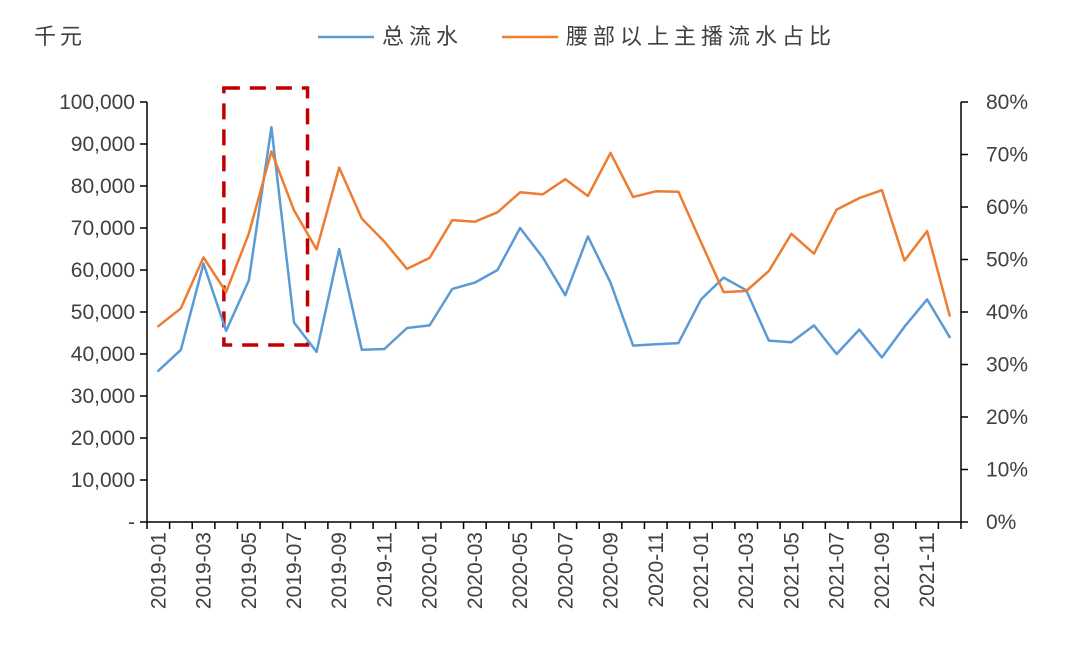 This screenshot has width=1080, height=650. Describe the element at coordinates (1007, 207) in the screenshot. I see `right-tick-label: 60%` at that location.